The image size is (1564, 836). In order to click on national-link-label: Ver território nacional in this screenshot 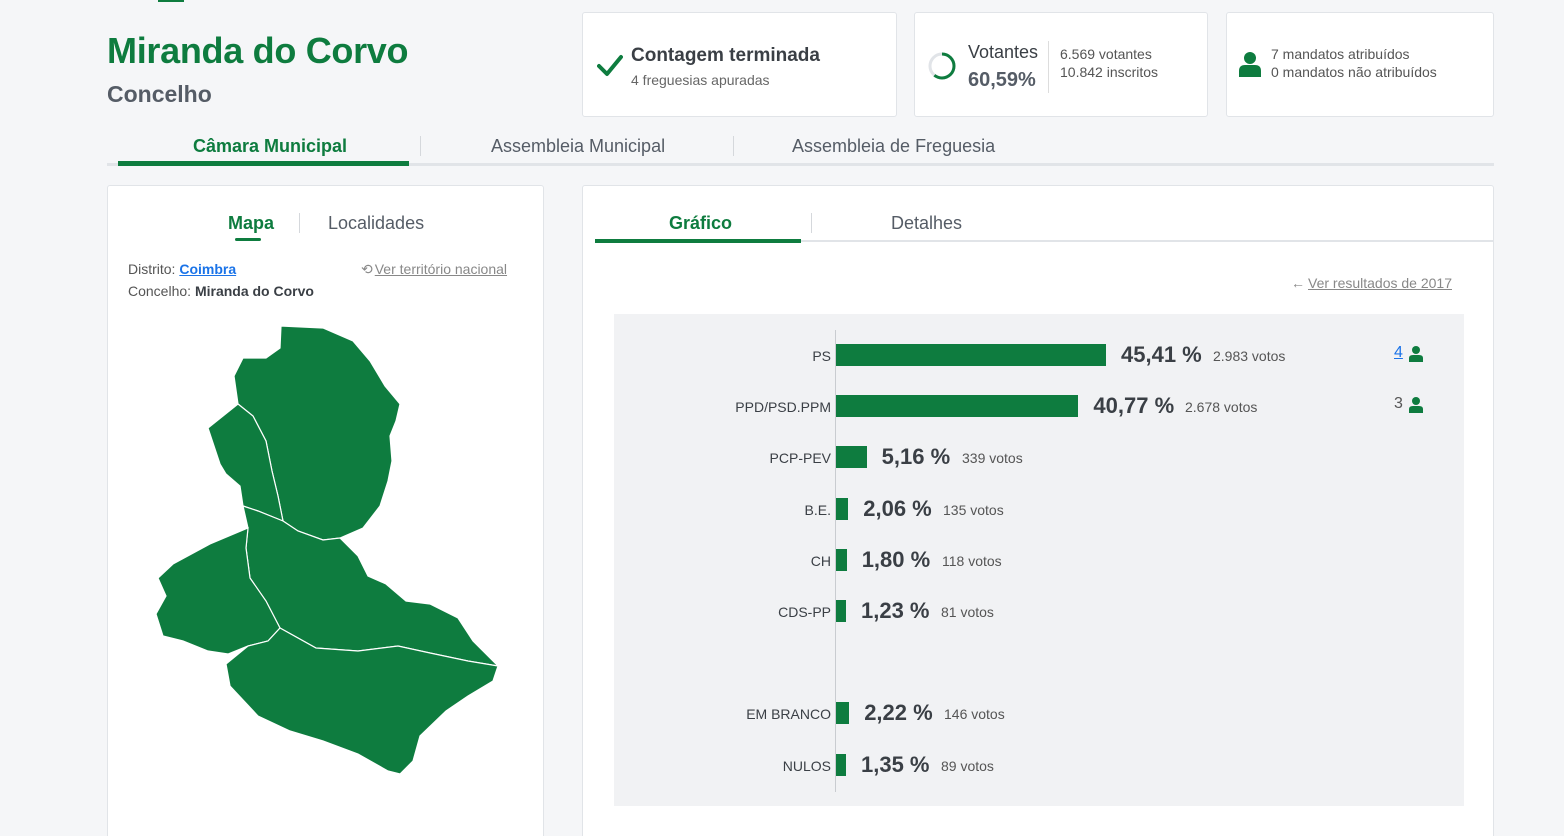, I will do `click(441, 269)`.